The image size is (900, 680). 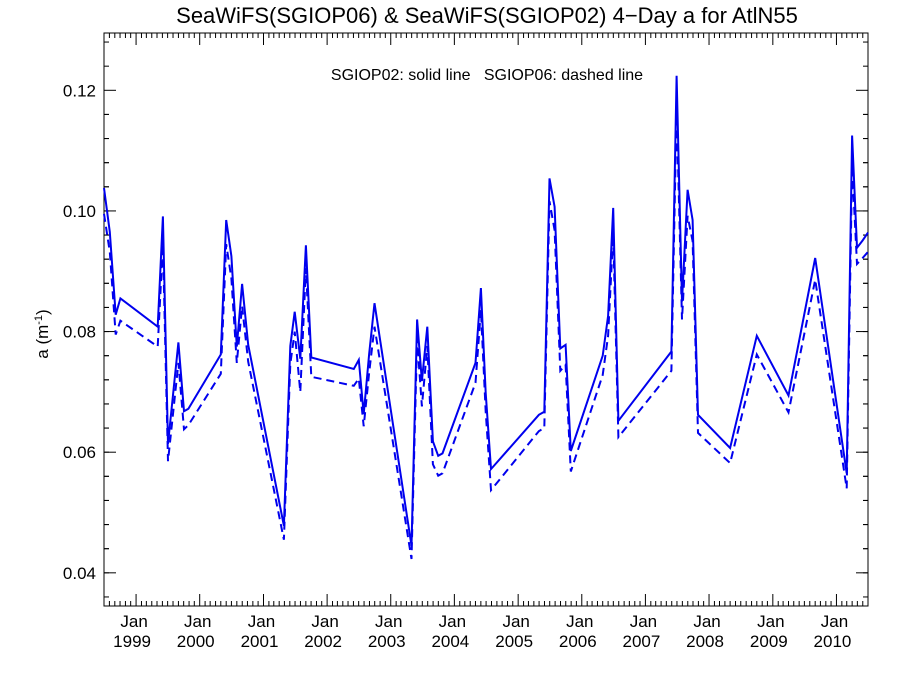 I want to click on y-axis-label-exponent: -1, so click(x=39, y=320).